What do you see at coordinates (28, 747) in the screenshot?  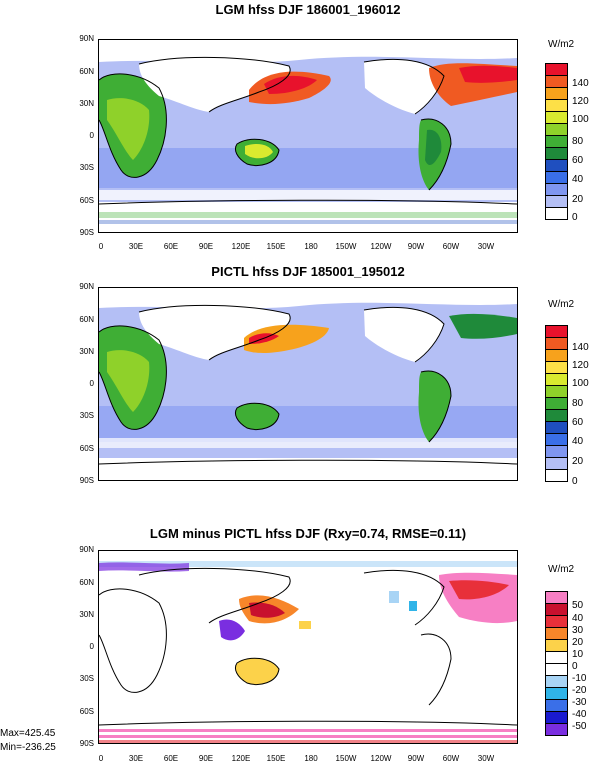 I see `min-value: Min=-236.25` at bounding box center [28, 747].